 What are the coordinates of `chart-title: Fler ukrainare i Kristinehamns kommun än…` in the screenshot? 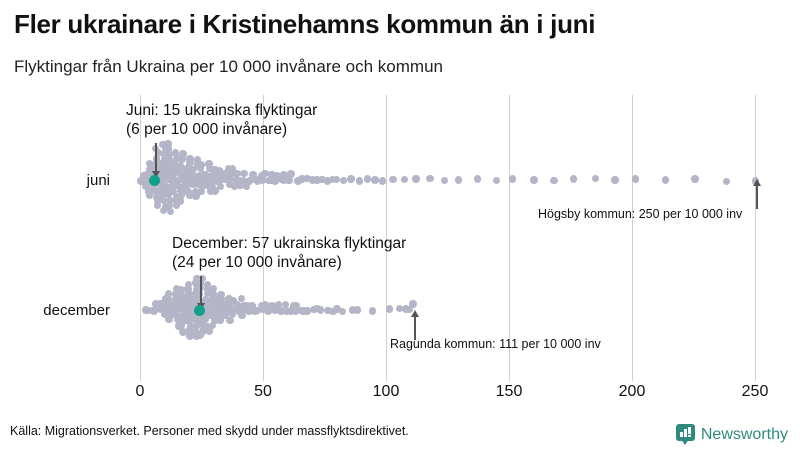 It's located at (305, 24).